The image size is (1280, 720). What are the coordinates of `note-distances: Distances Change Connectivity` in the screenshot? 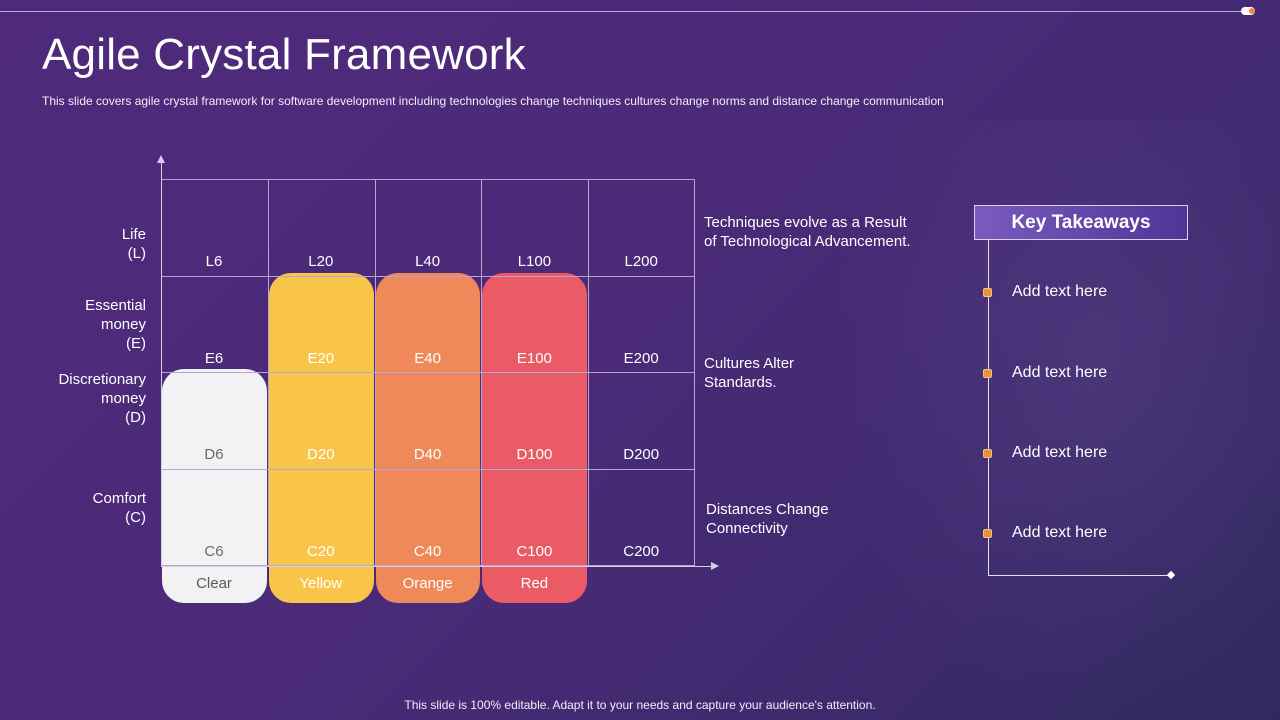 It's located at (767, 519).